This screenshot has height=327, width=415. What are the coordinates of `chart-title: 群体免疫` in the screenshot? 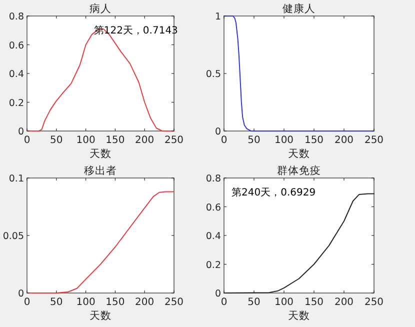 It's located at (299, 170).